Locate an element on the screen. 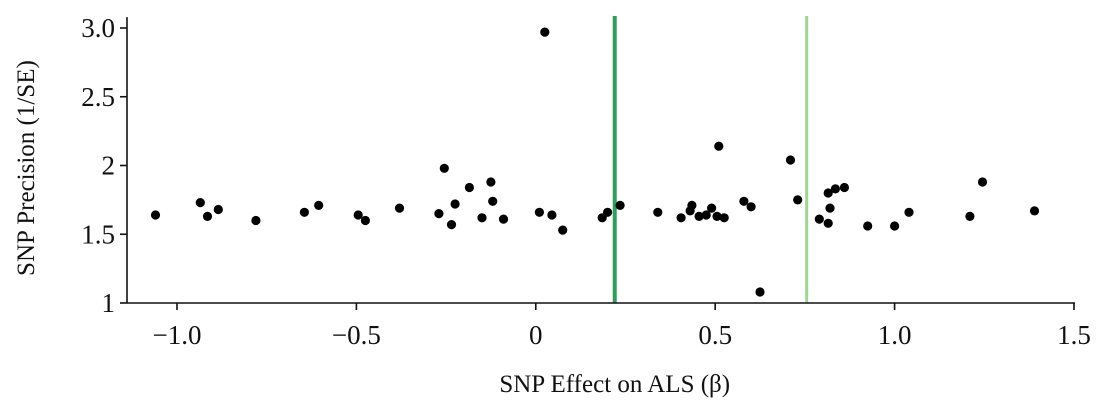 The height and width of the screenshot is (408, 1096). x-tick-label: 1.5 is located at coordinates (1074, 335).